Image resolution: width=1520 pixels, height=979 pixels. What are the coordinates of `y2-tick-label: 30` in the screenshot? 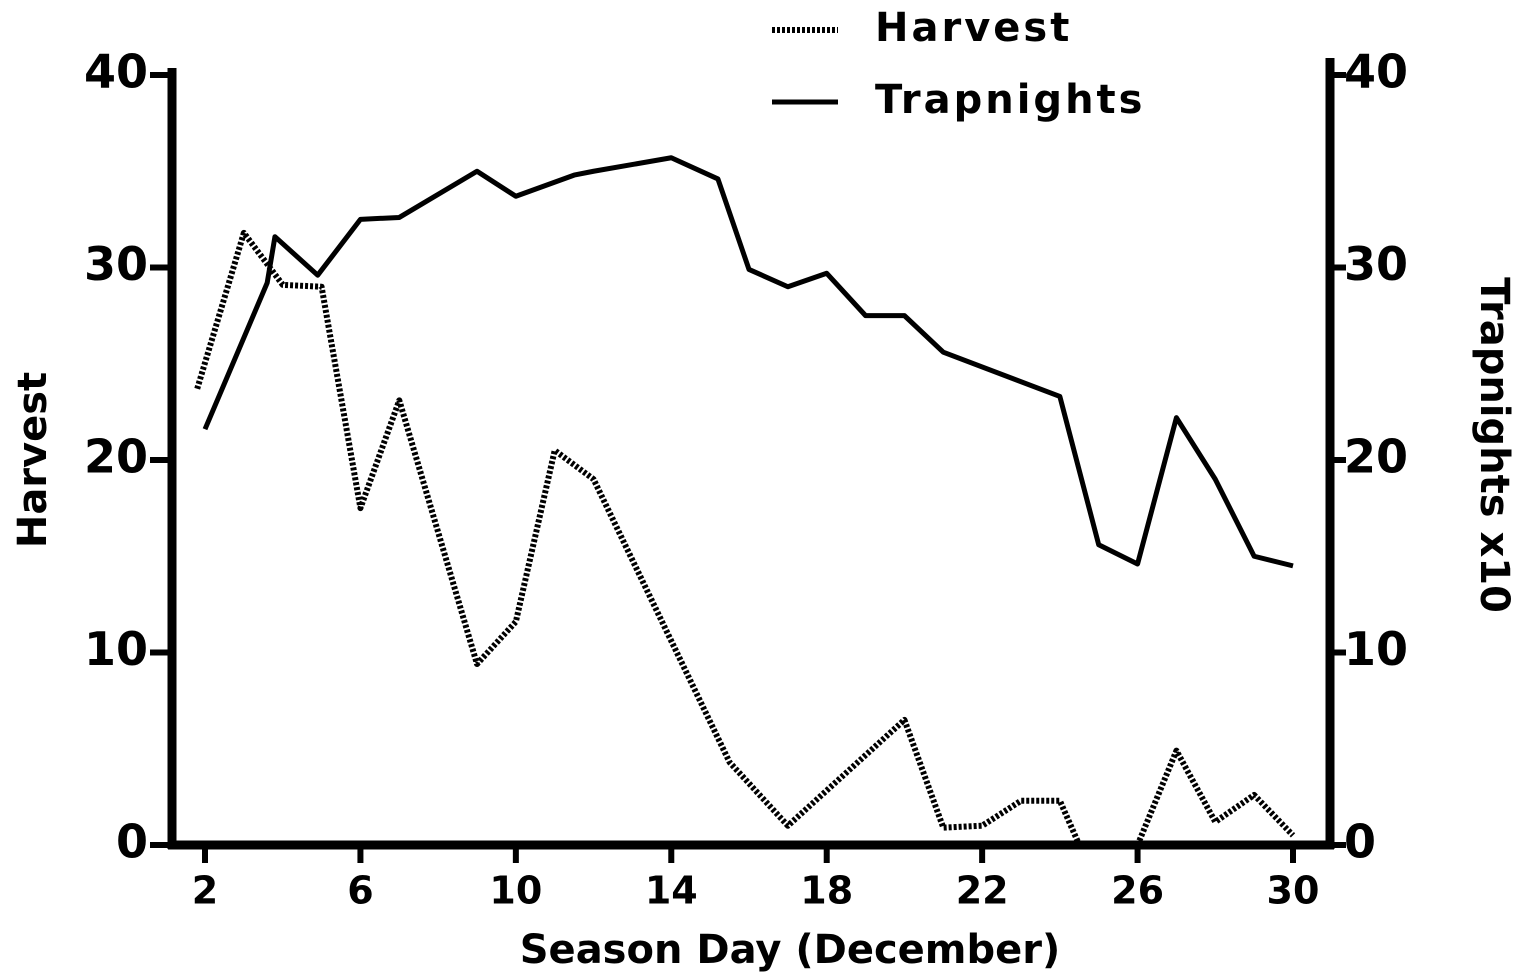 It's located at (1376, 264).